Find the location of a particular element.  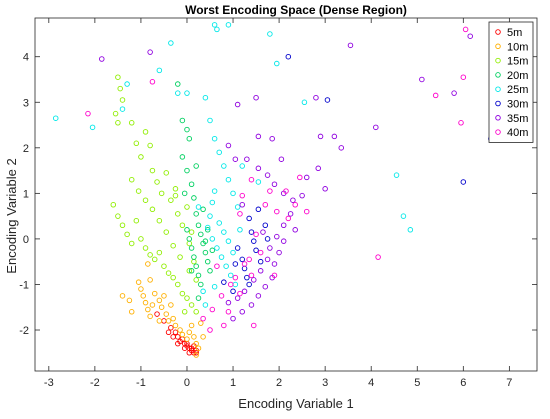

x-tick-label: 4 is located at coordinates (371, 383).